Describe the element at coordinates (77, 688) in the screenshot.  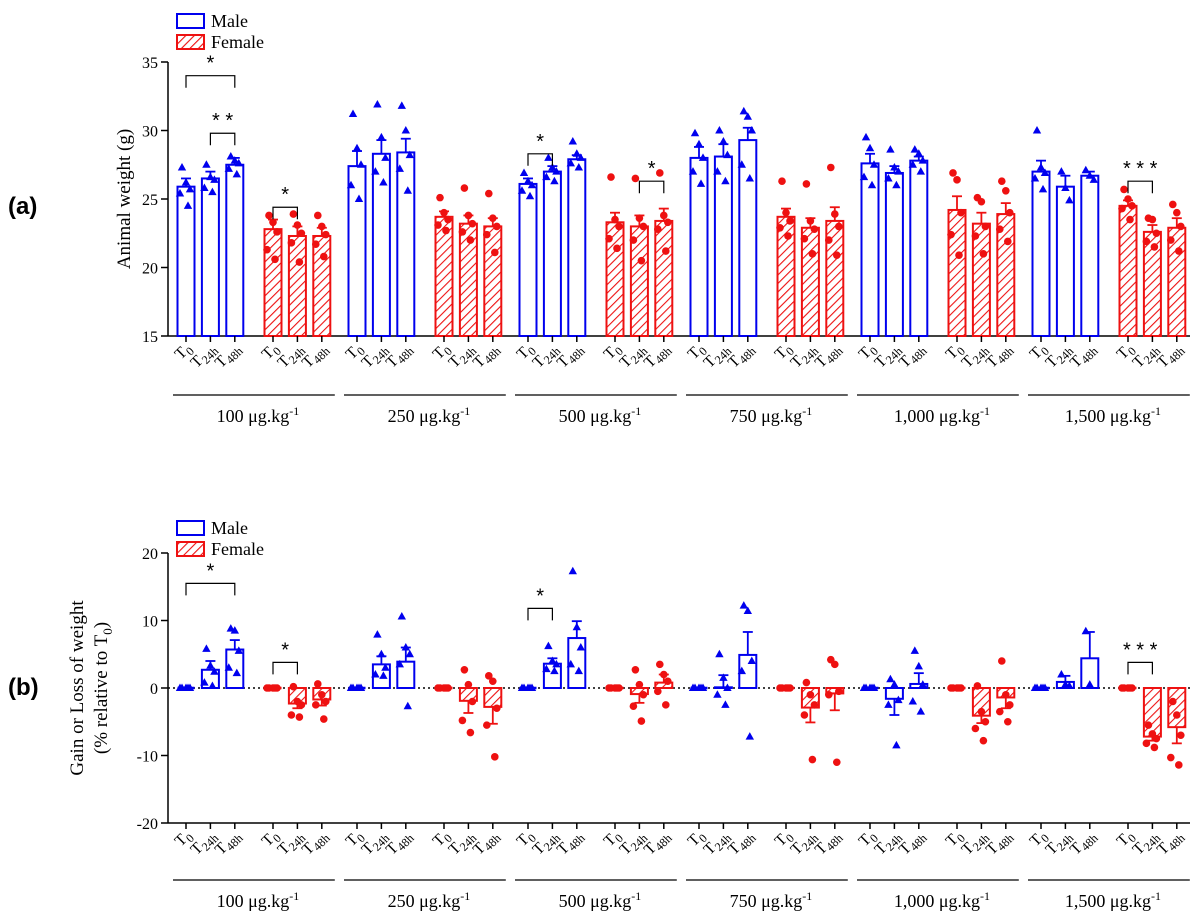
I see `y-axis-title-line1: Gain or Loss of weight` at that location.